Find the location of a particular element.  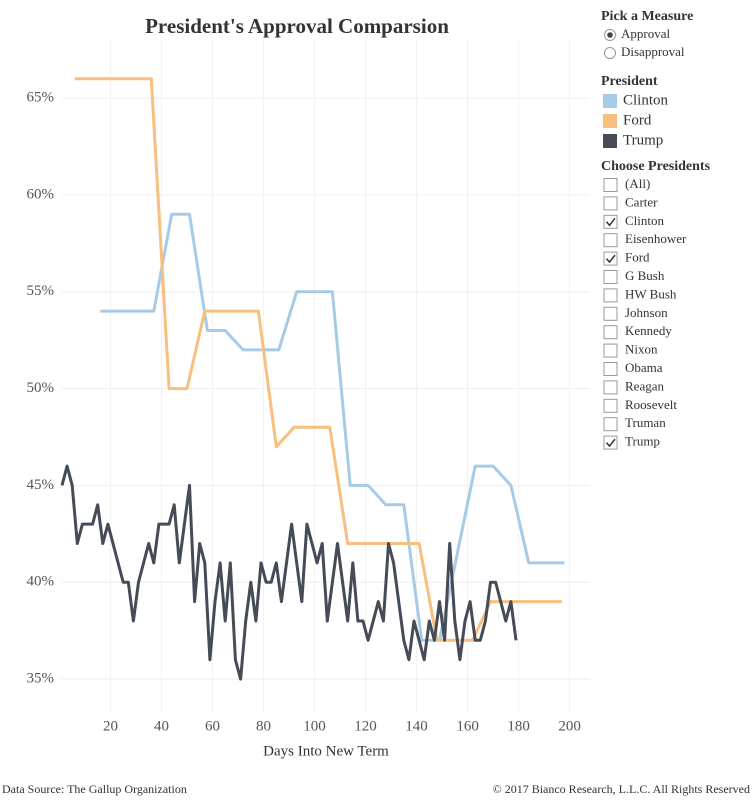

y-tick-label: 65% is located at coordinates (41, 98).